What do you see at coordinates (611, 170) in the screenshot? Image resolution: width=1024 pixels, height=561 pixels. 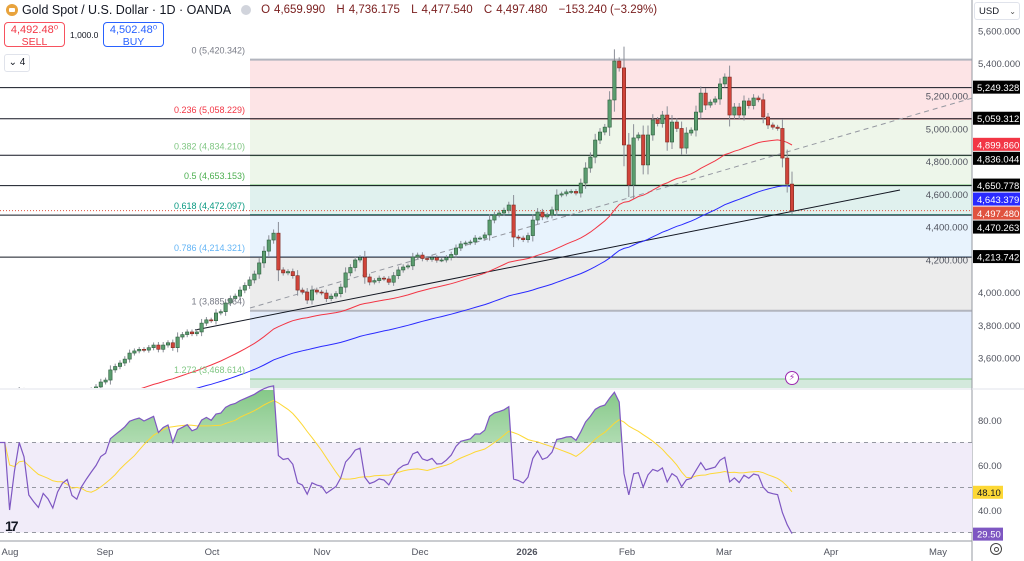 I see `fib-band-0.382` at bounding box center [611, 170].